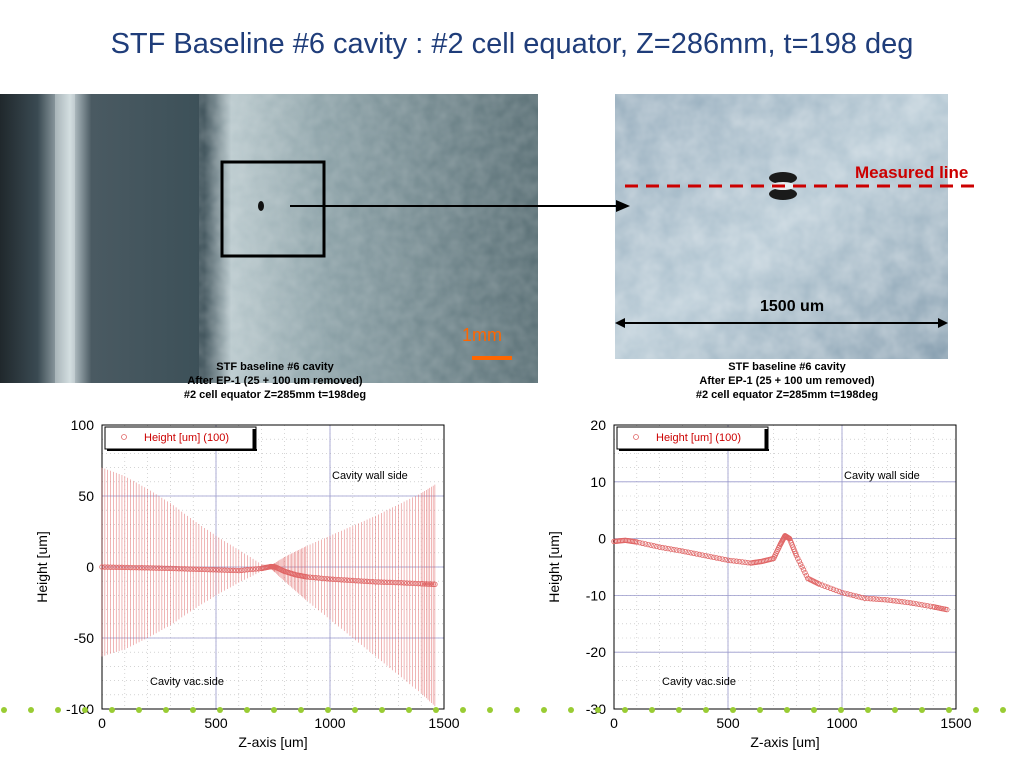 This screenshot has width=1024, height=768. What do you see at coordinates (187, 682) in the screenshot?
I see `annotation-vac-side: Cavity vac.side` at bounding box center [187, 682].